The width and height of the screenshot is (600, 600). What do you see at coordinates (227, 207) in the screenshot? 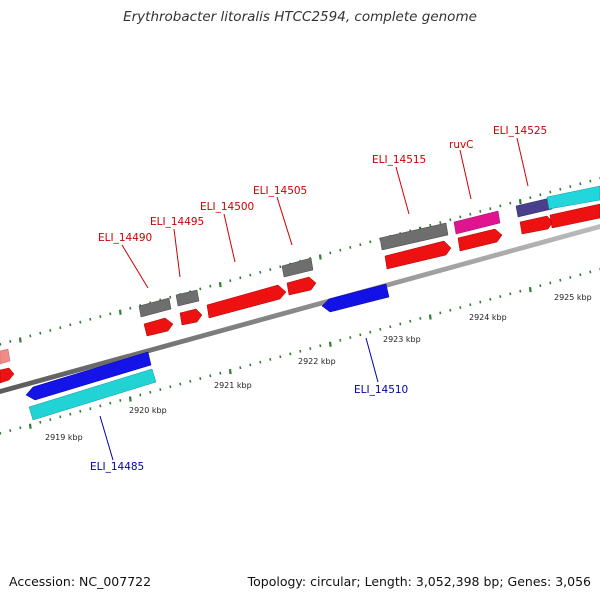
I see `gene-label: ELI_14500` at bounding box center [227, 207].